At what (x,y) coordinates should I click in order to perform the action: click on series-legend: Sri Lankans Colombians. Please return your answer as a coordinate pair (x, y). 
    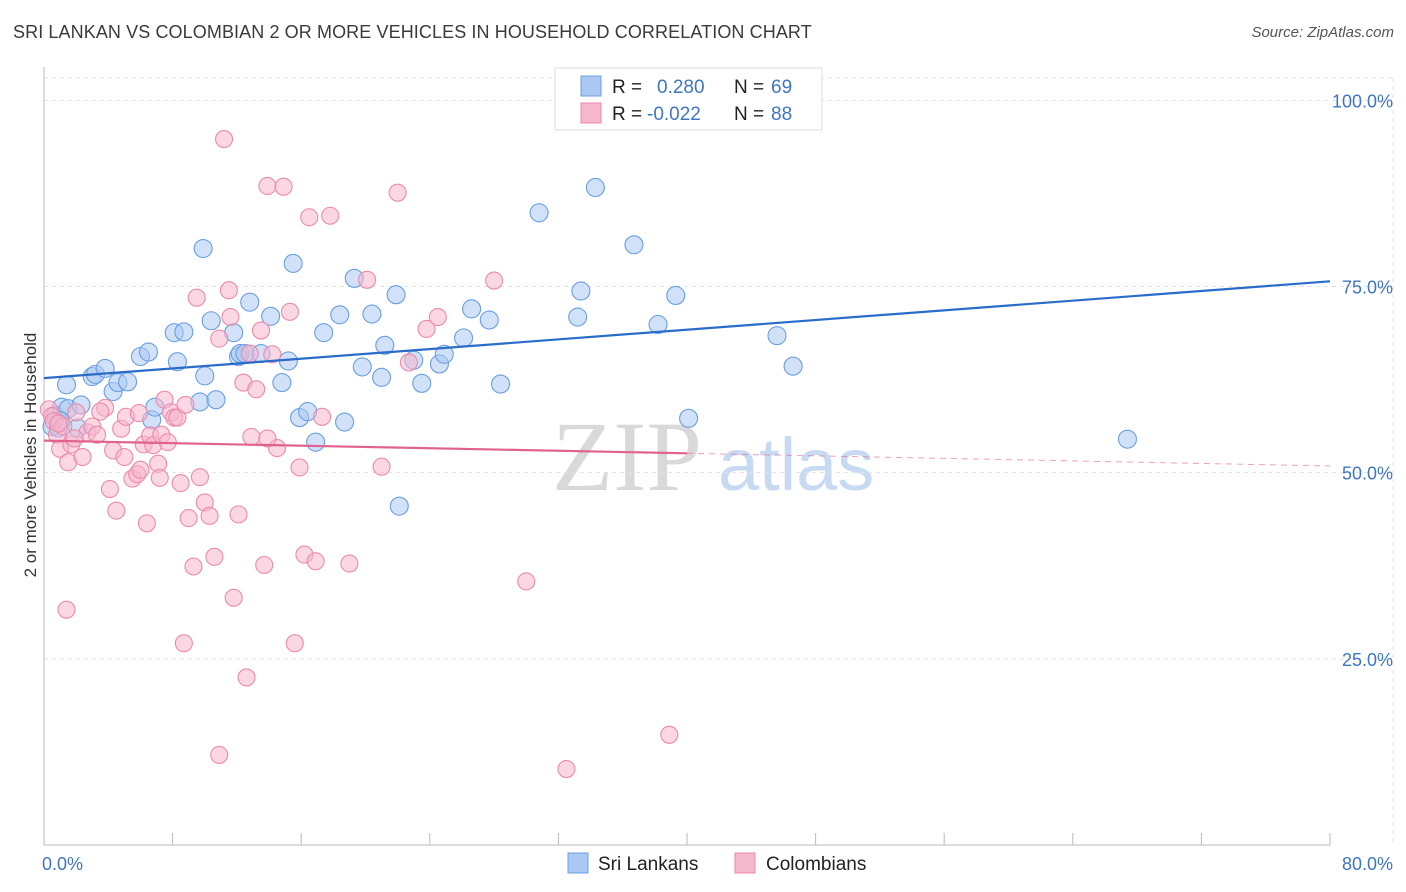
    Looking at the image, I should click on (716, 863).